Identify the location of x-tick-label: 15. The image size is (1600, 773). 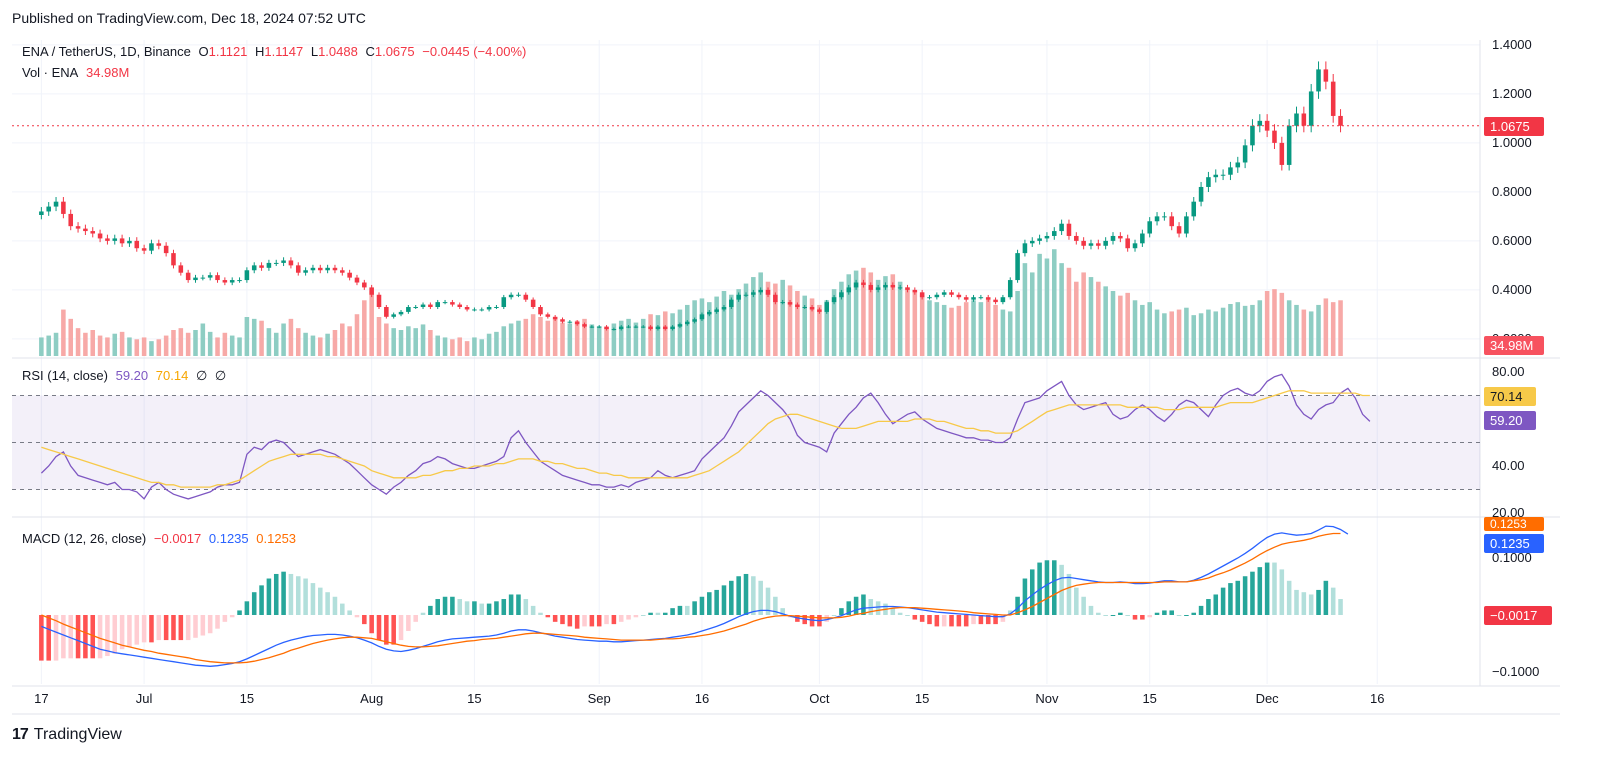
(922, 698).